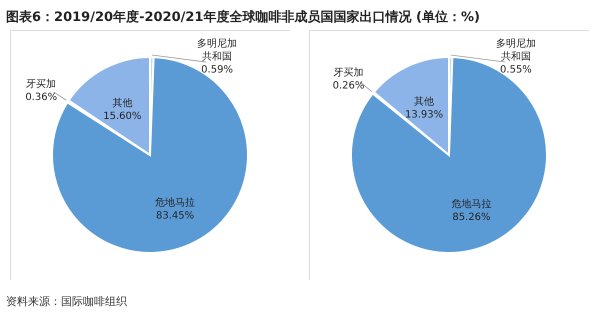 The image size is (599, 319). What do you see at coordinates (471, 218) in the screenshot?
I see `data-label: 85.26%` at bounding box center [471, 218].